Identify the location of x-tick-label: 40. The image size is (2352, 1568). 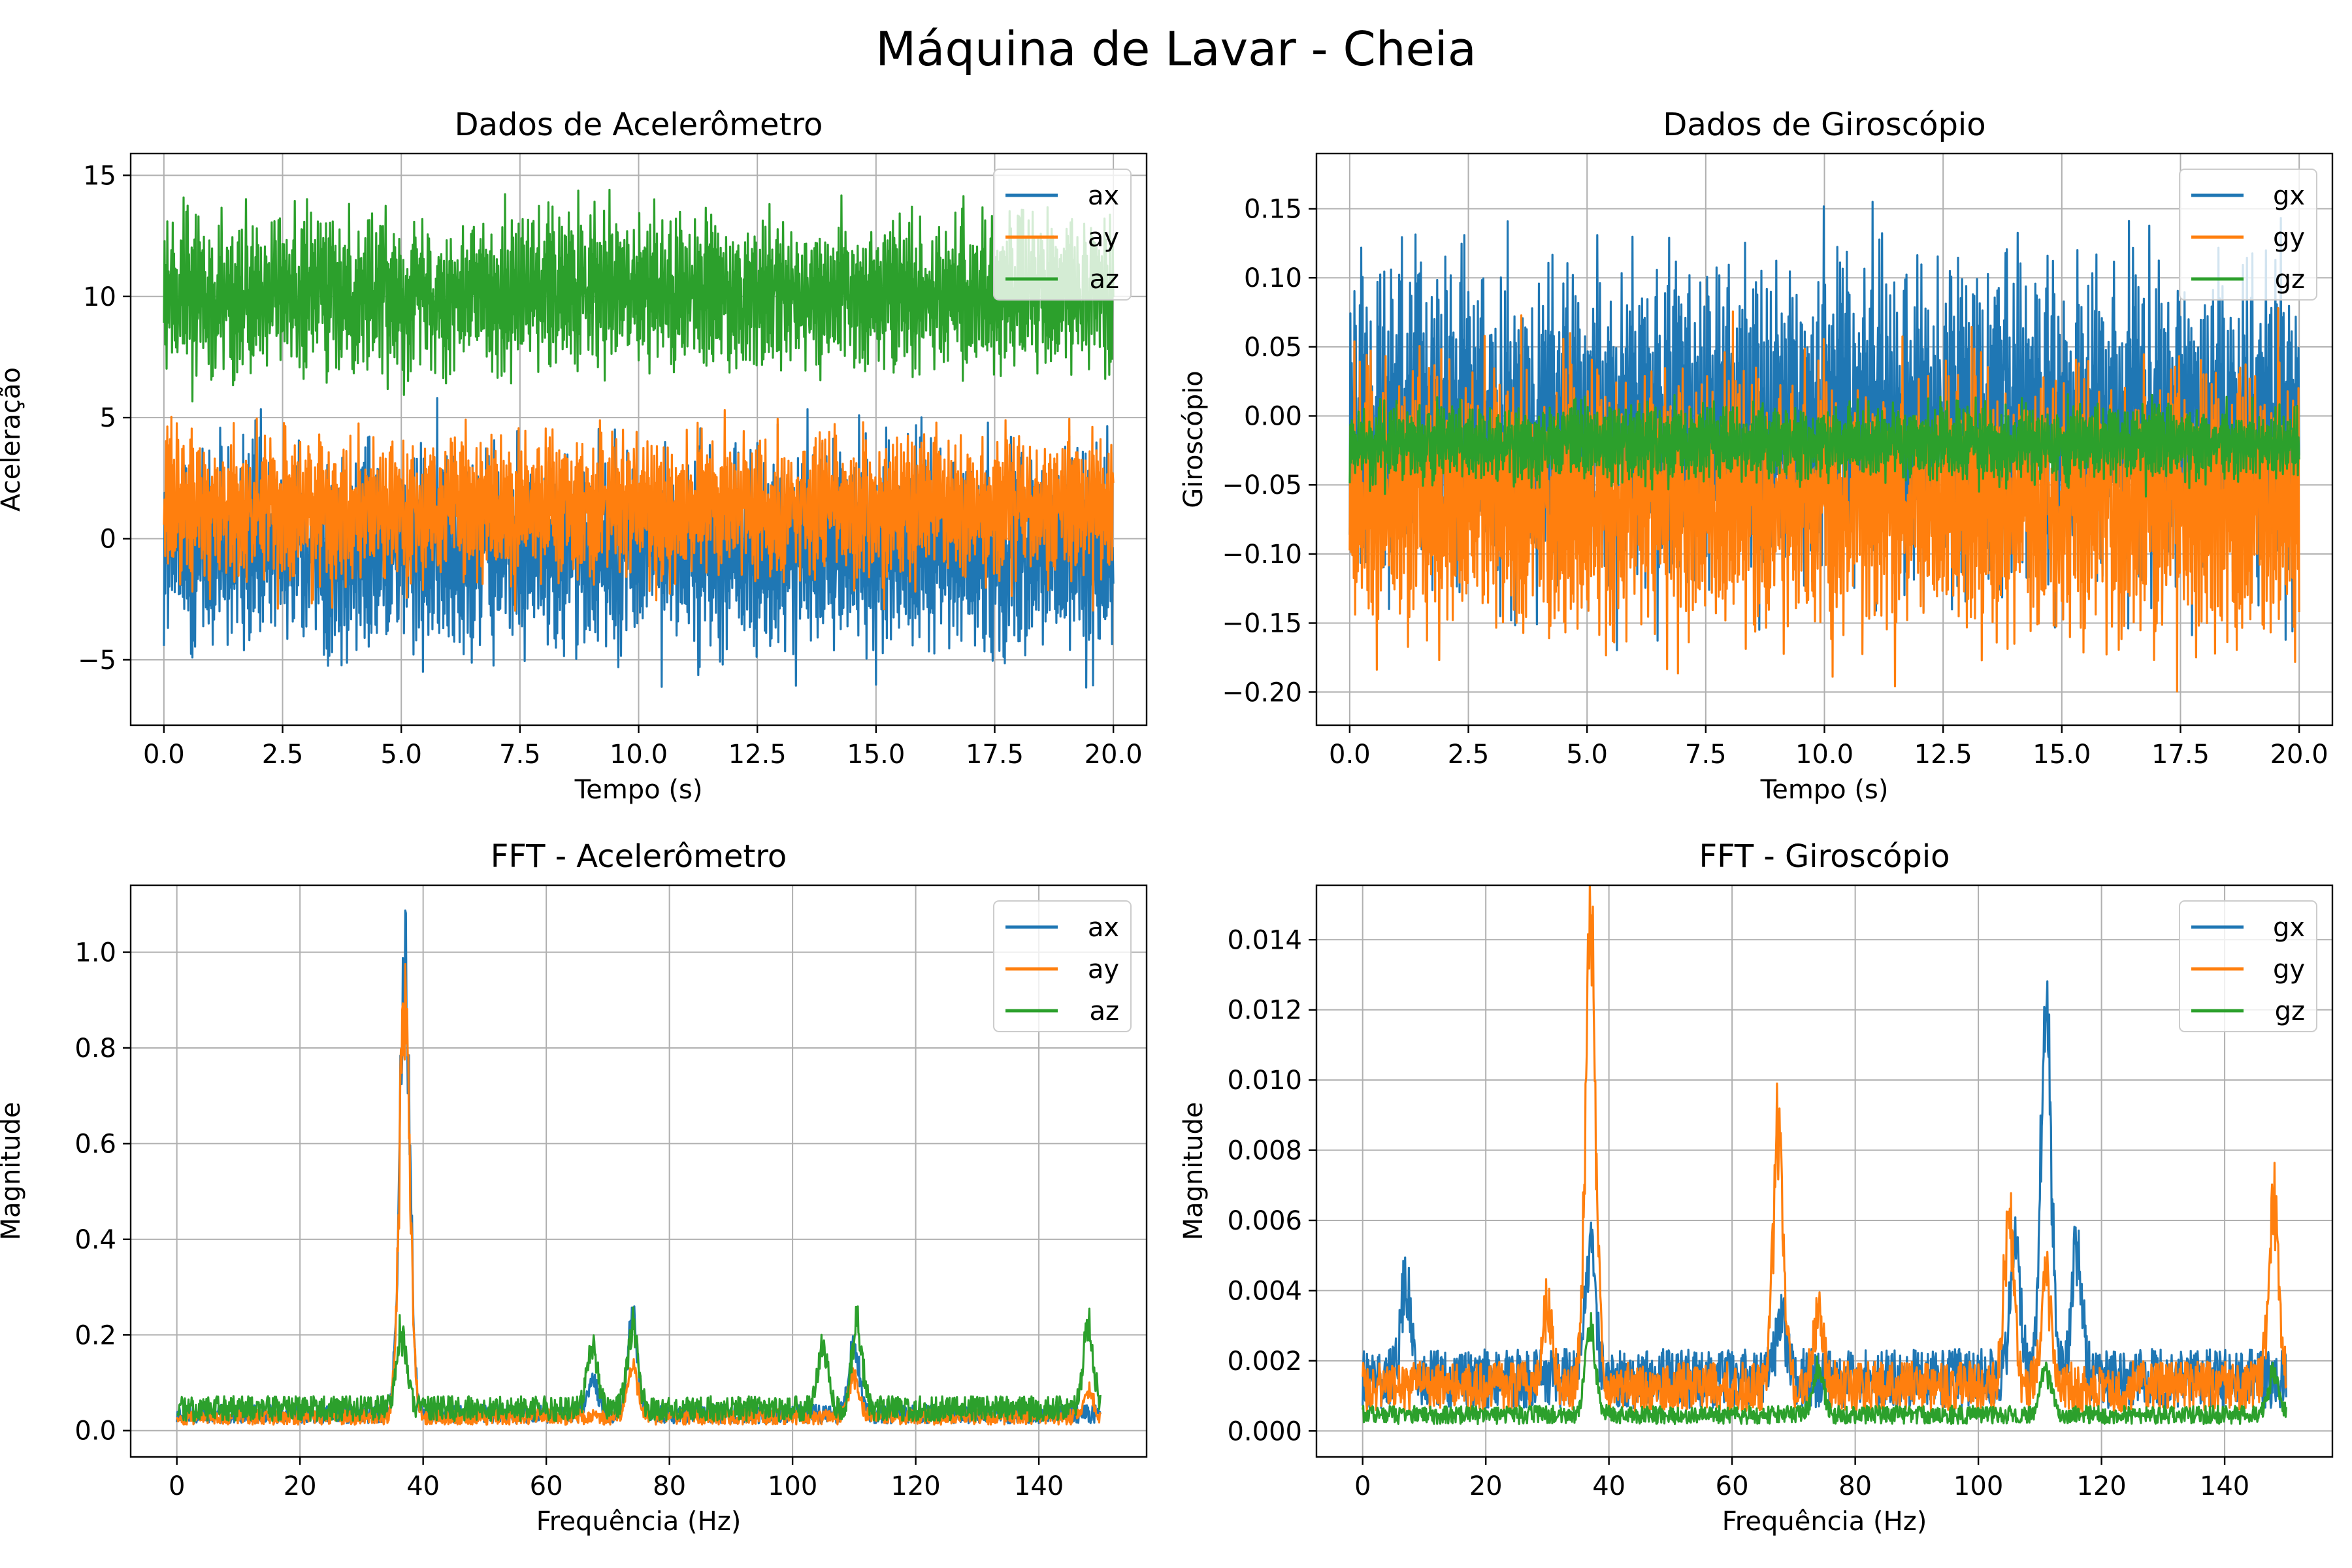
(423, 1486).